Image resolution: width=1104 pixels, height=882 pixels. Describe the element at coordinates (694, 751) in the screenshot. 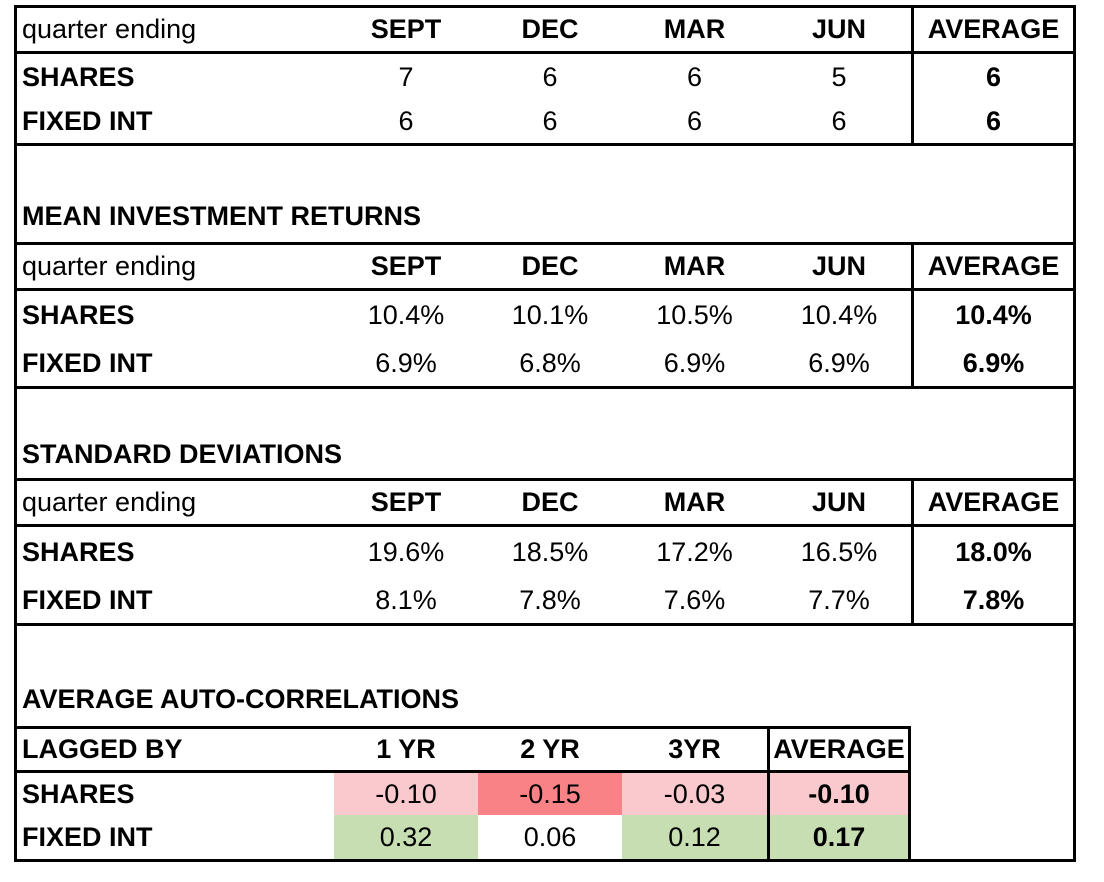

I see `column-header-3yr: 3YR` at that location.